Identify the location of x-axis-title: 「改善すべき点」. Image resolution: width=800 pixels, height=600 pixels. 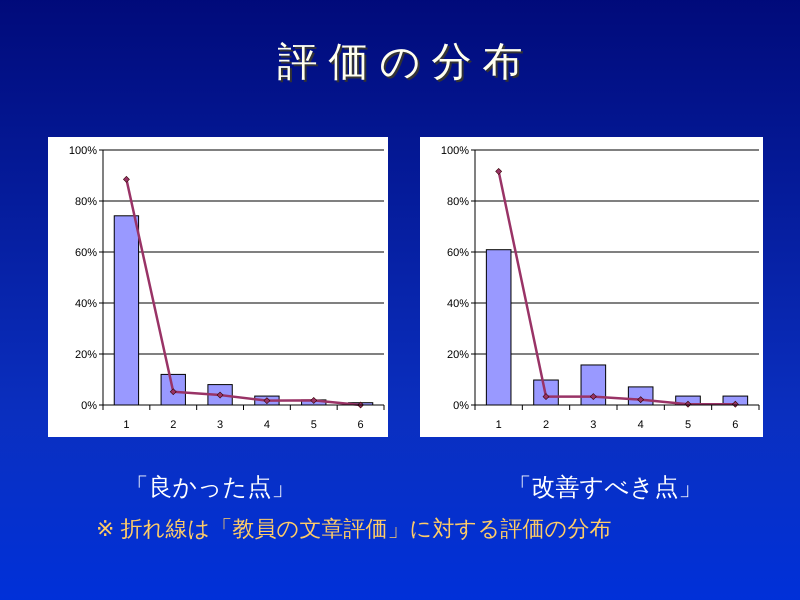
(605, 487).